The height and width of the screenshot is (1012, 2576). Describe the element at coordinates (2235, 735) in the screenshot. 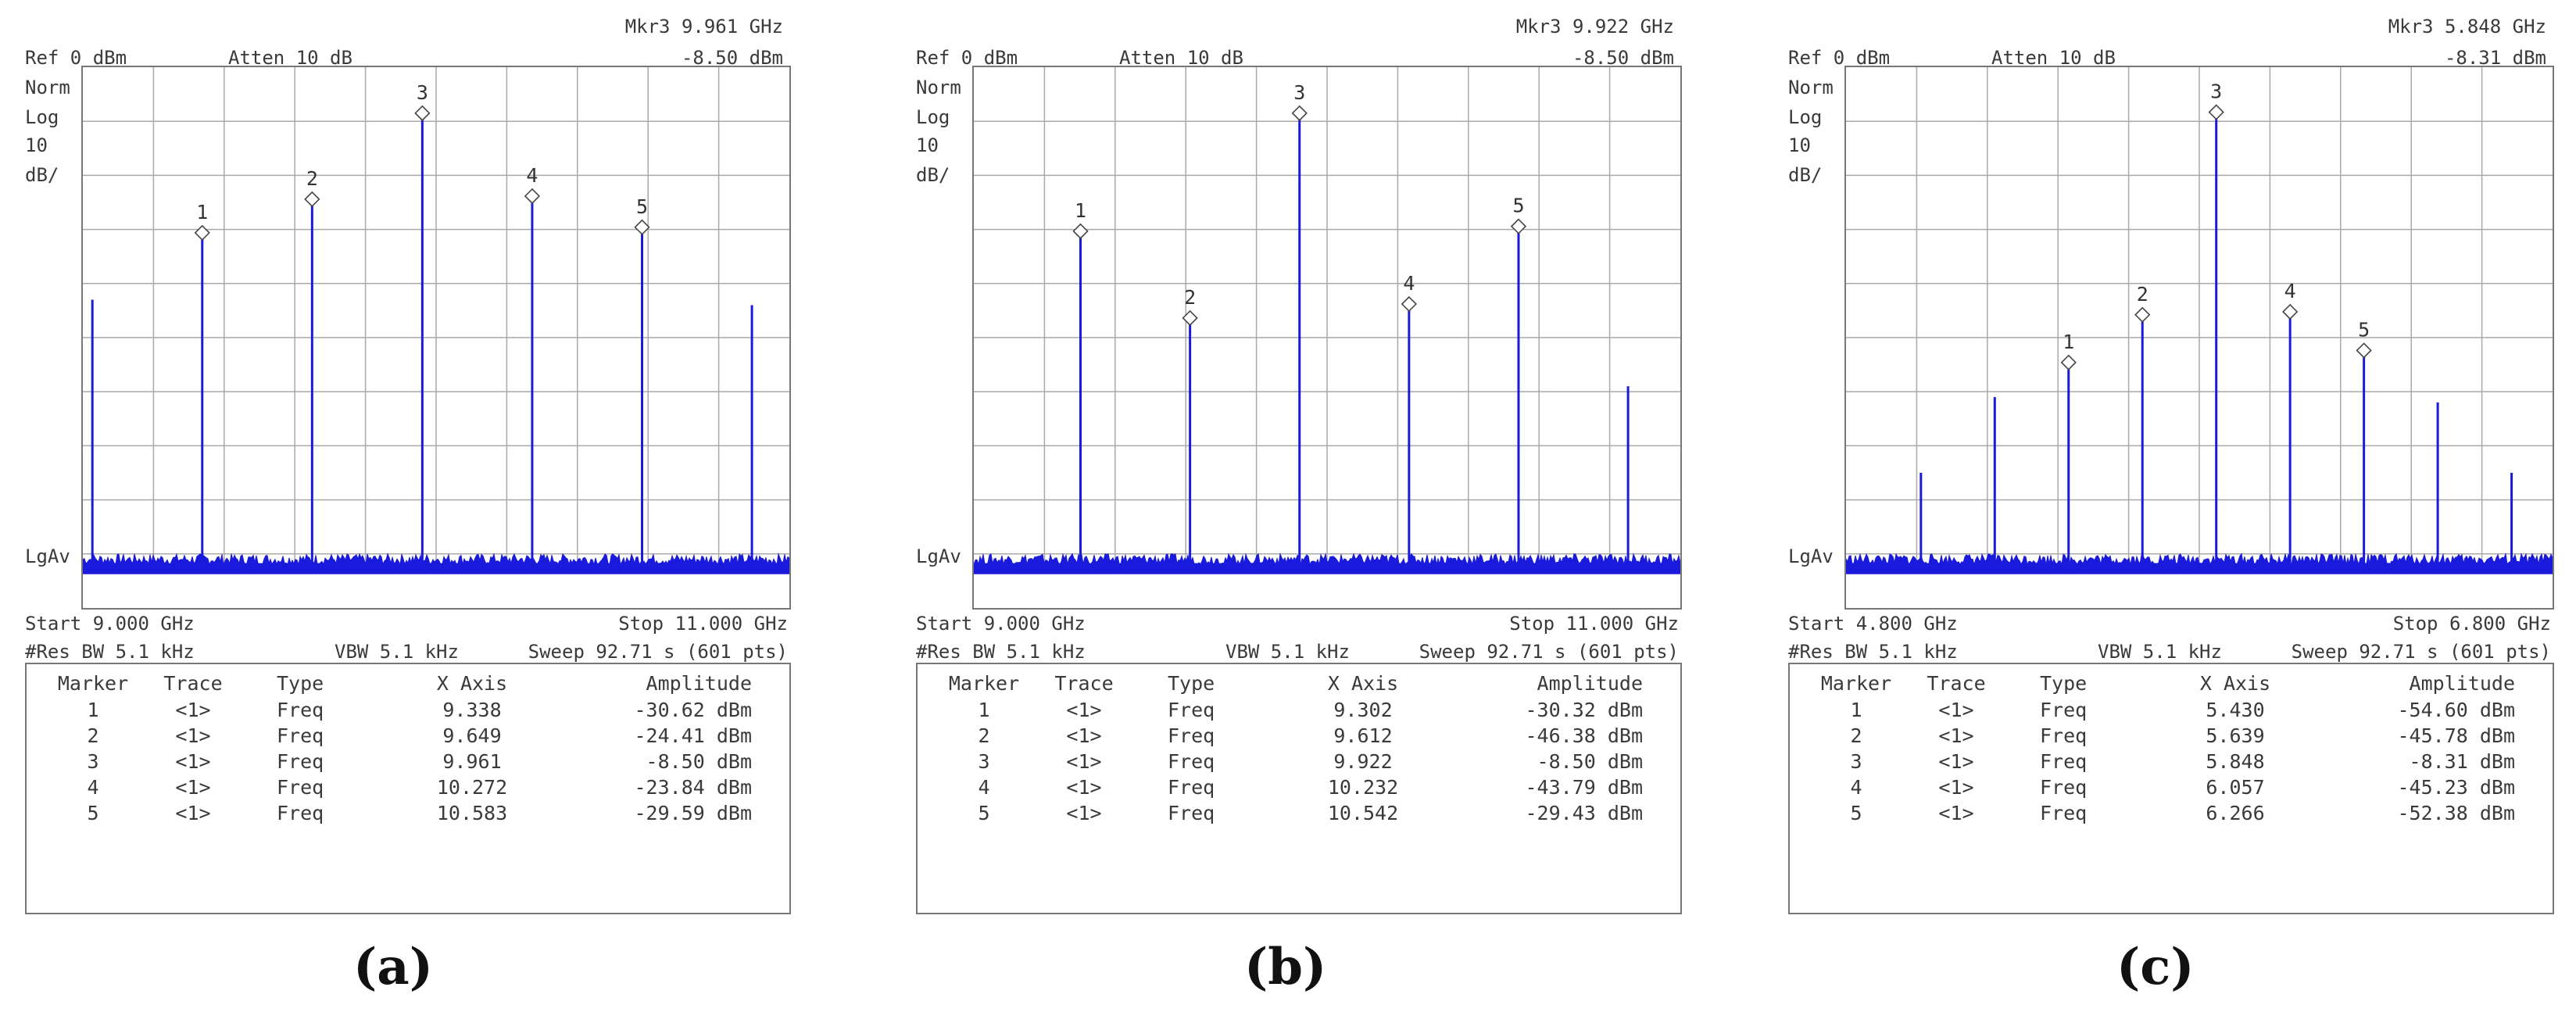

I see `table-cell-r2-x-axis: 5.639` at that location.